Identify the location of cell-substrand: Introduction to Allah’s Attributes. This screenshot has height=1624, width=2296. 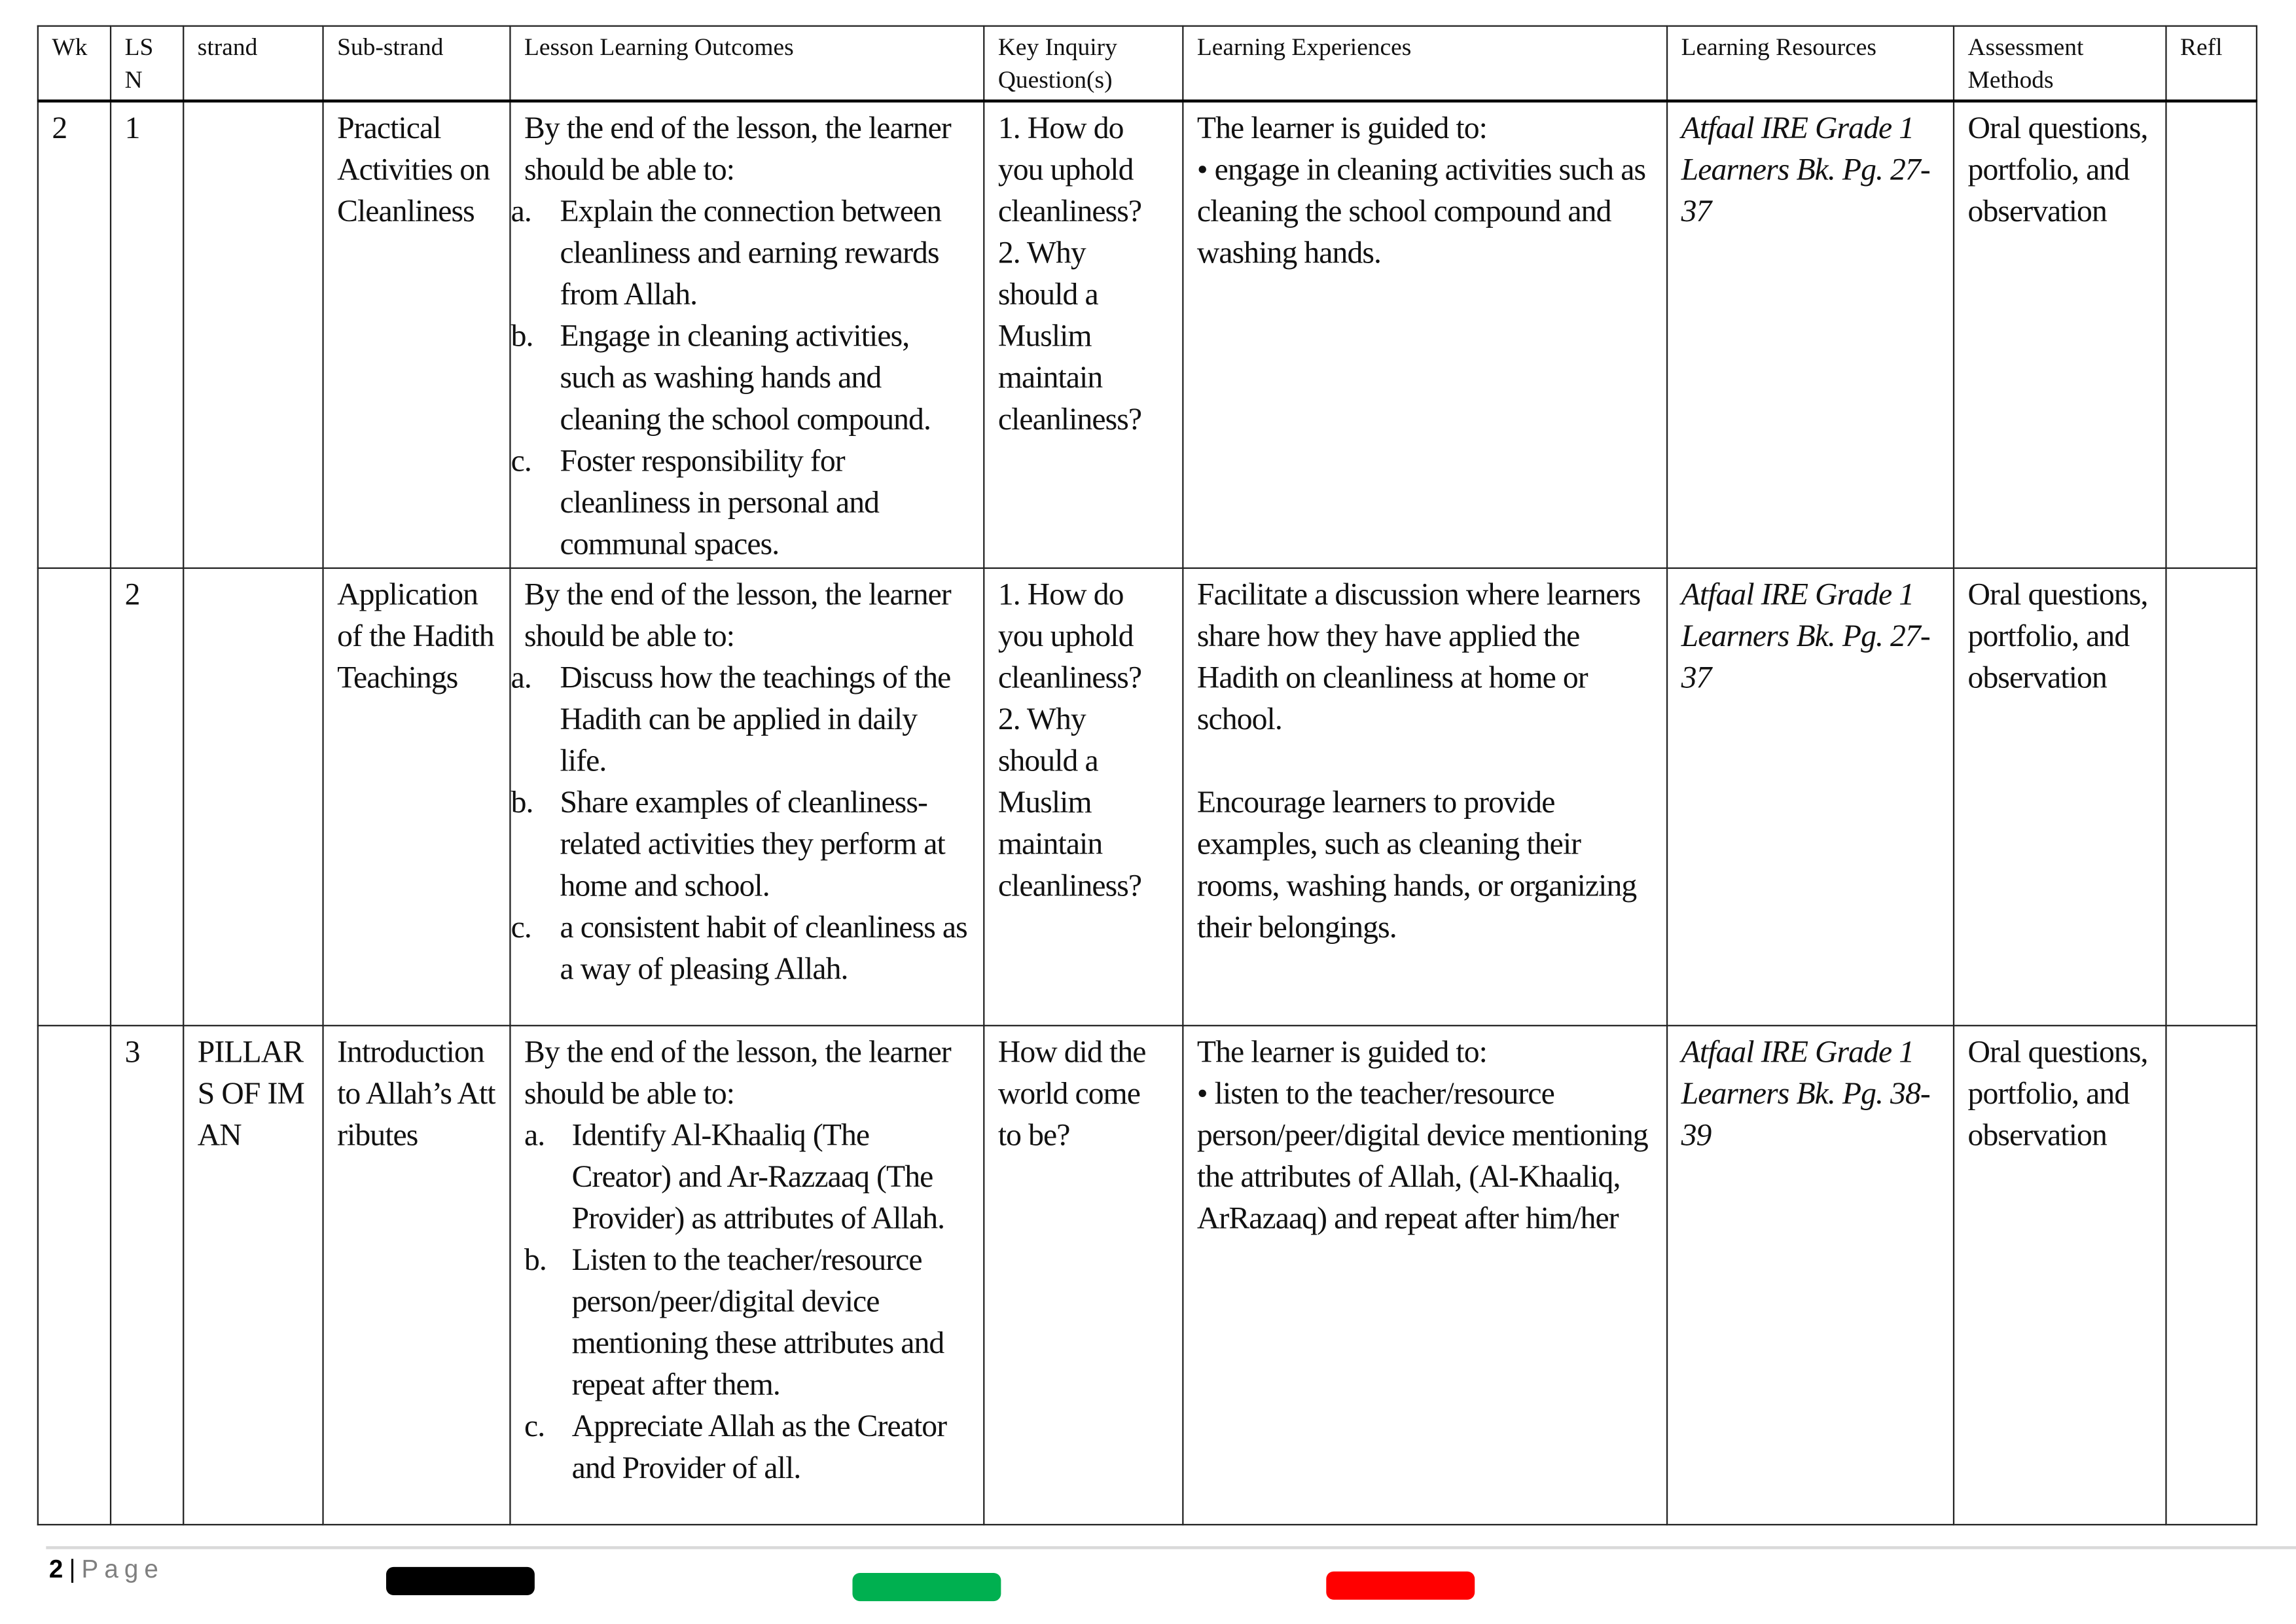
(416, 1275).